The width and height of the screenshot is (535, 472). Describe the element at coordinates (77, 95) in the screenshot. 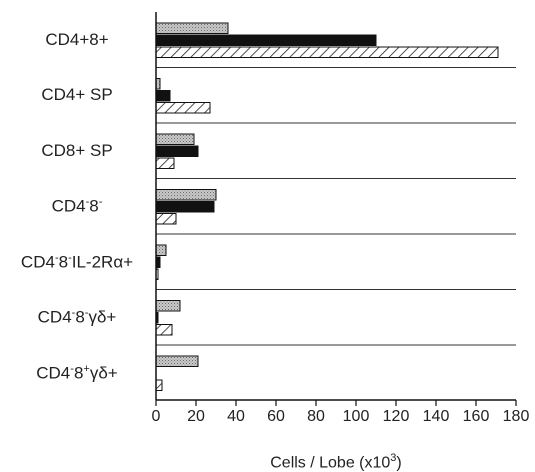

I see `category-label: CD4+ SP` at that location.